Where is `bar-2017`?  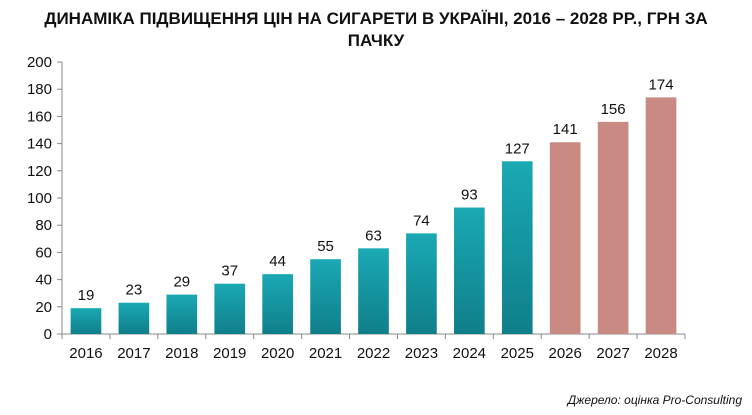 bar-2017 is located at coordinates (134, 318).